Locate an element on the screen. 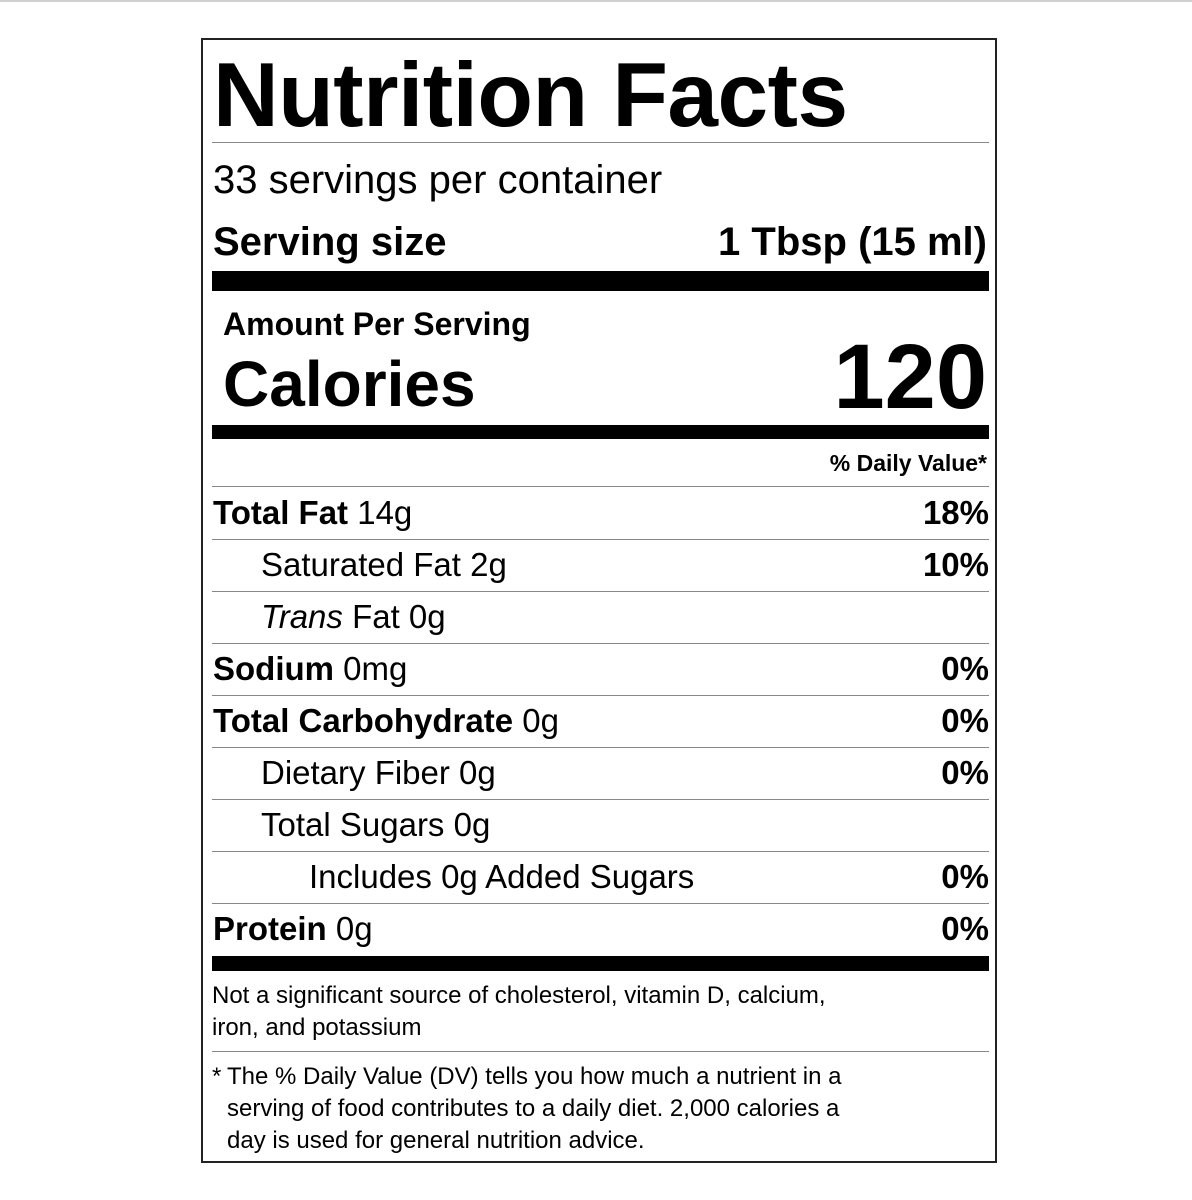 The width and height of the screenshot is (1192, 1200). nutrient-name: Total Fat 14g is located at coordinates (312, 513).